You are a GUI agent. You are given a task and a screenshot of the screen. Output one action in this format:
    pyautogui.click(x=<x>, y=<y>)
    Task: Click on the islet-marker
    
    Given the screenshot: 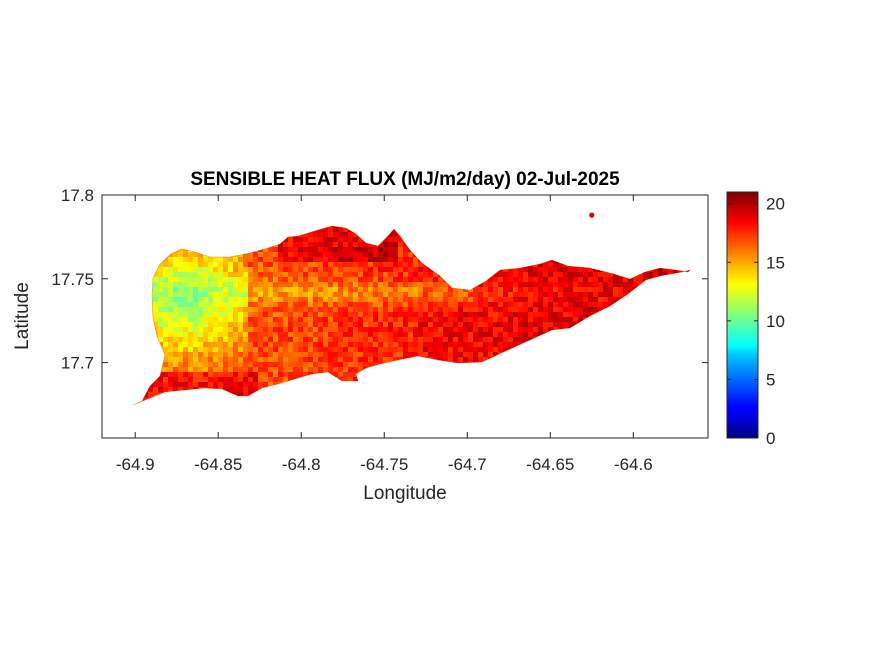 What is the action you would take?
    pyautogui.click(x=592, y=215)
    